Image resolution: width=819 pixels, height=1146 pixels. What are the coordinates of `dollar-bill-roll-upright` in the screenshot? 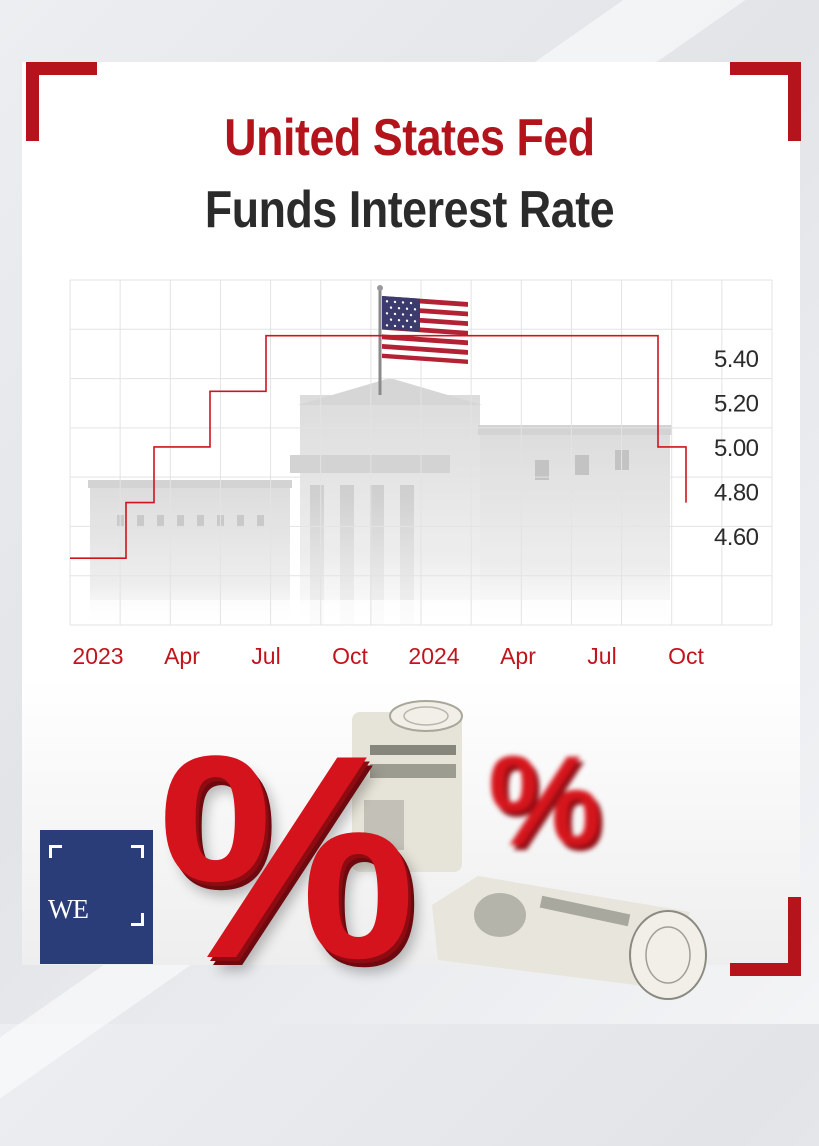 It's located at (407, 786).